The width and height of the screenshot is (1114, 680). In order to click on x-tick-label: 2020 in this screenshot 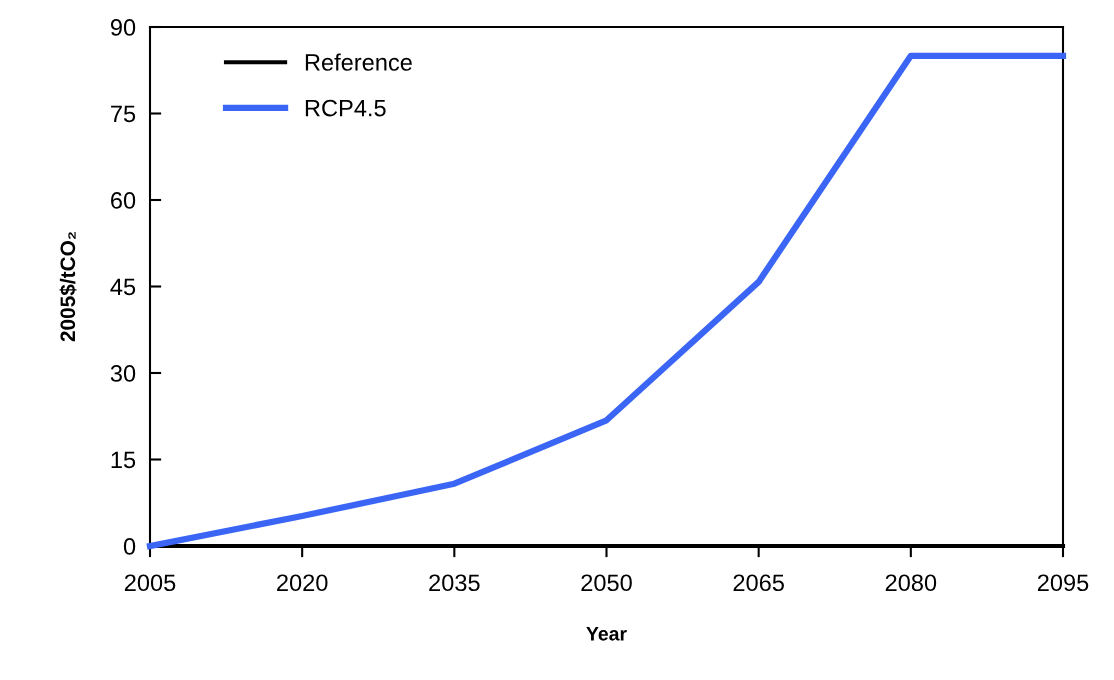, I will do `click(302, 583)`.